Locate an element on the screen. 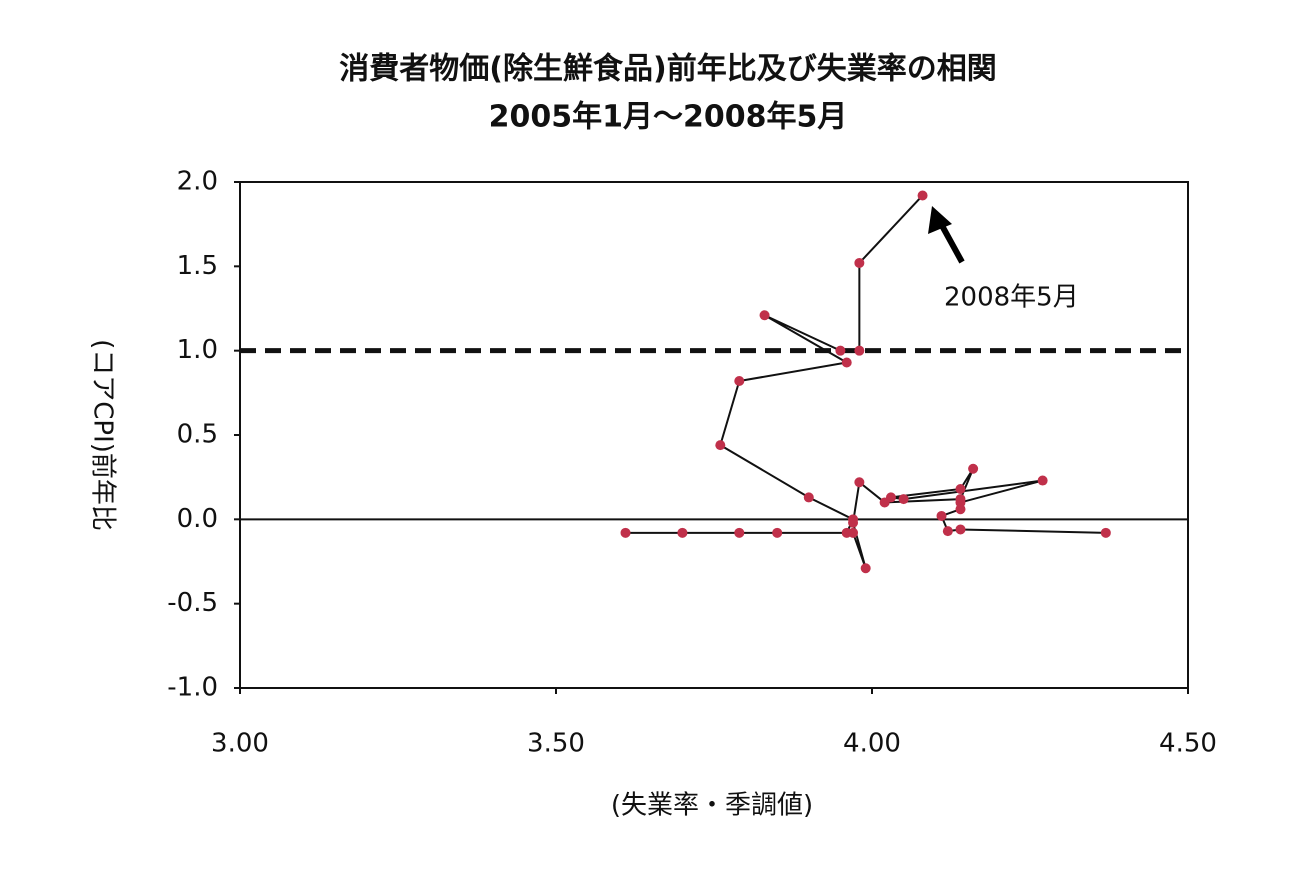 This screenshot has height=886, width=1300. y-tick-label: -0.5 is located at coordinates (192, 603).